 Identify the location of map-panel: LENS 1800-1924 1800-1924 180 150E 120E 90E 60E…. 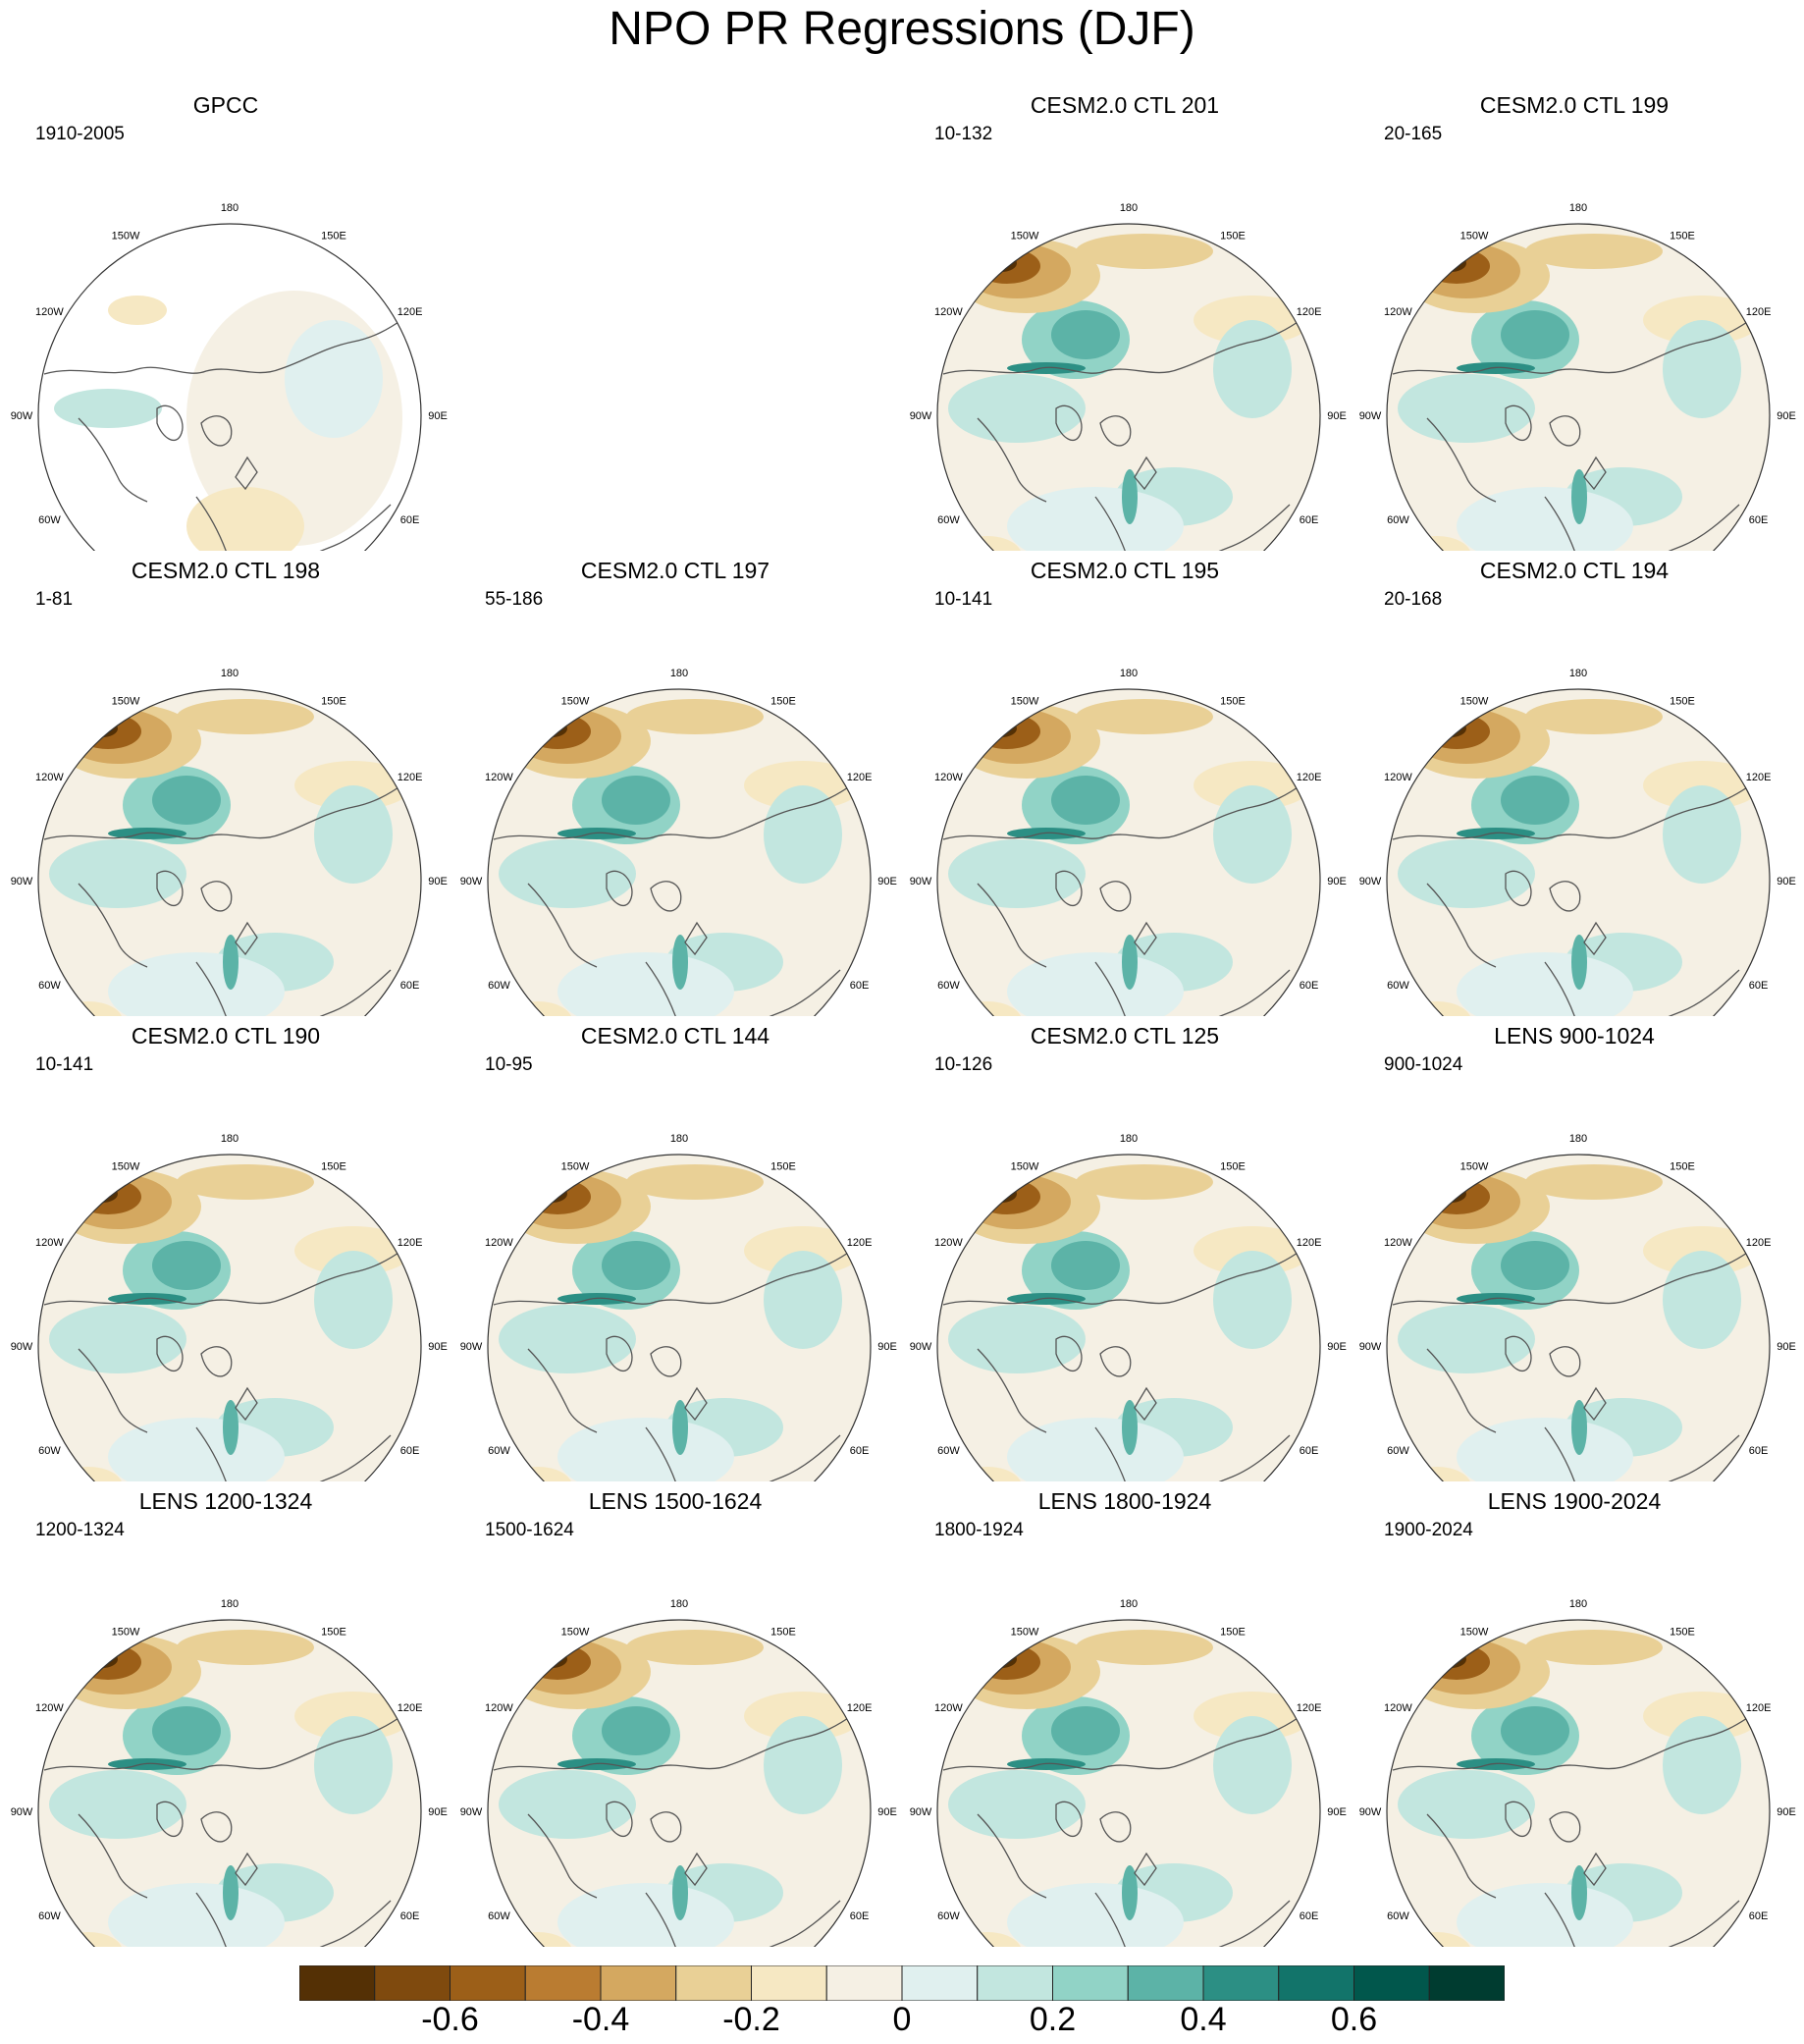
(1125, 1713).